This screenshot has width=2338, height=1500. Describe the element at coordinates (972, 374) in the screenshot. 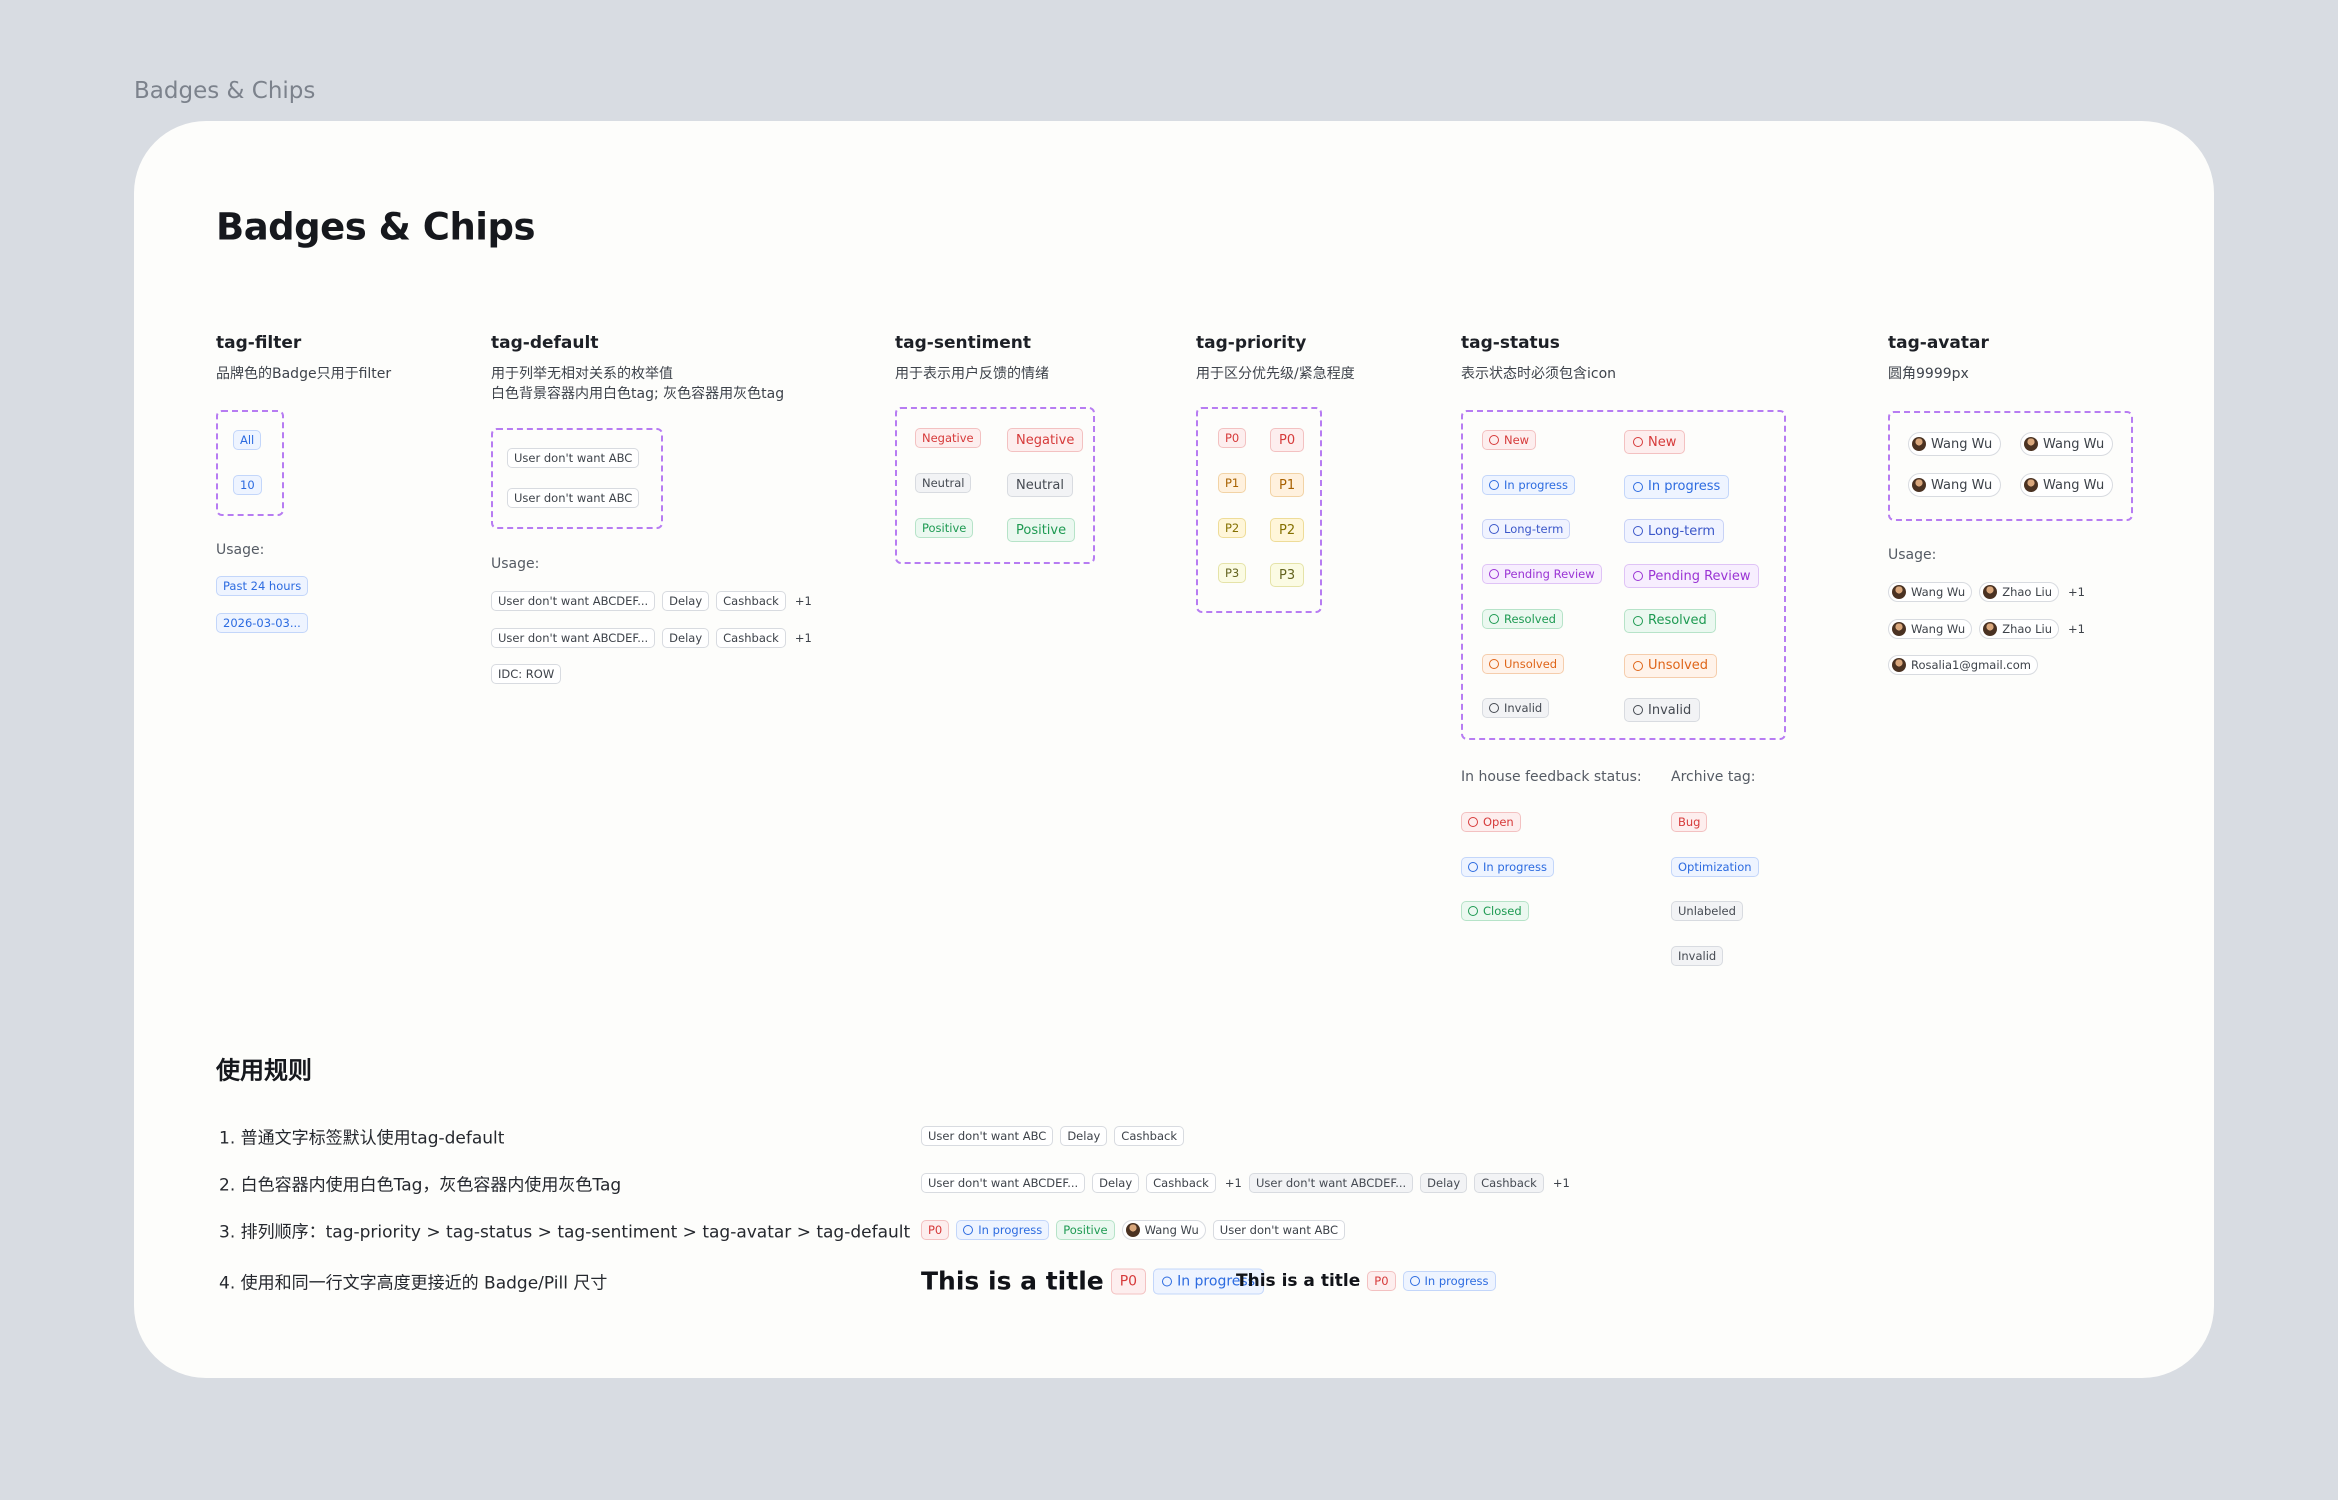

I see `section-description: 用于表示用户反馈的情绪` at that location.